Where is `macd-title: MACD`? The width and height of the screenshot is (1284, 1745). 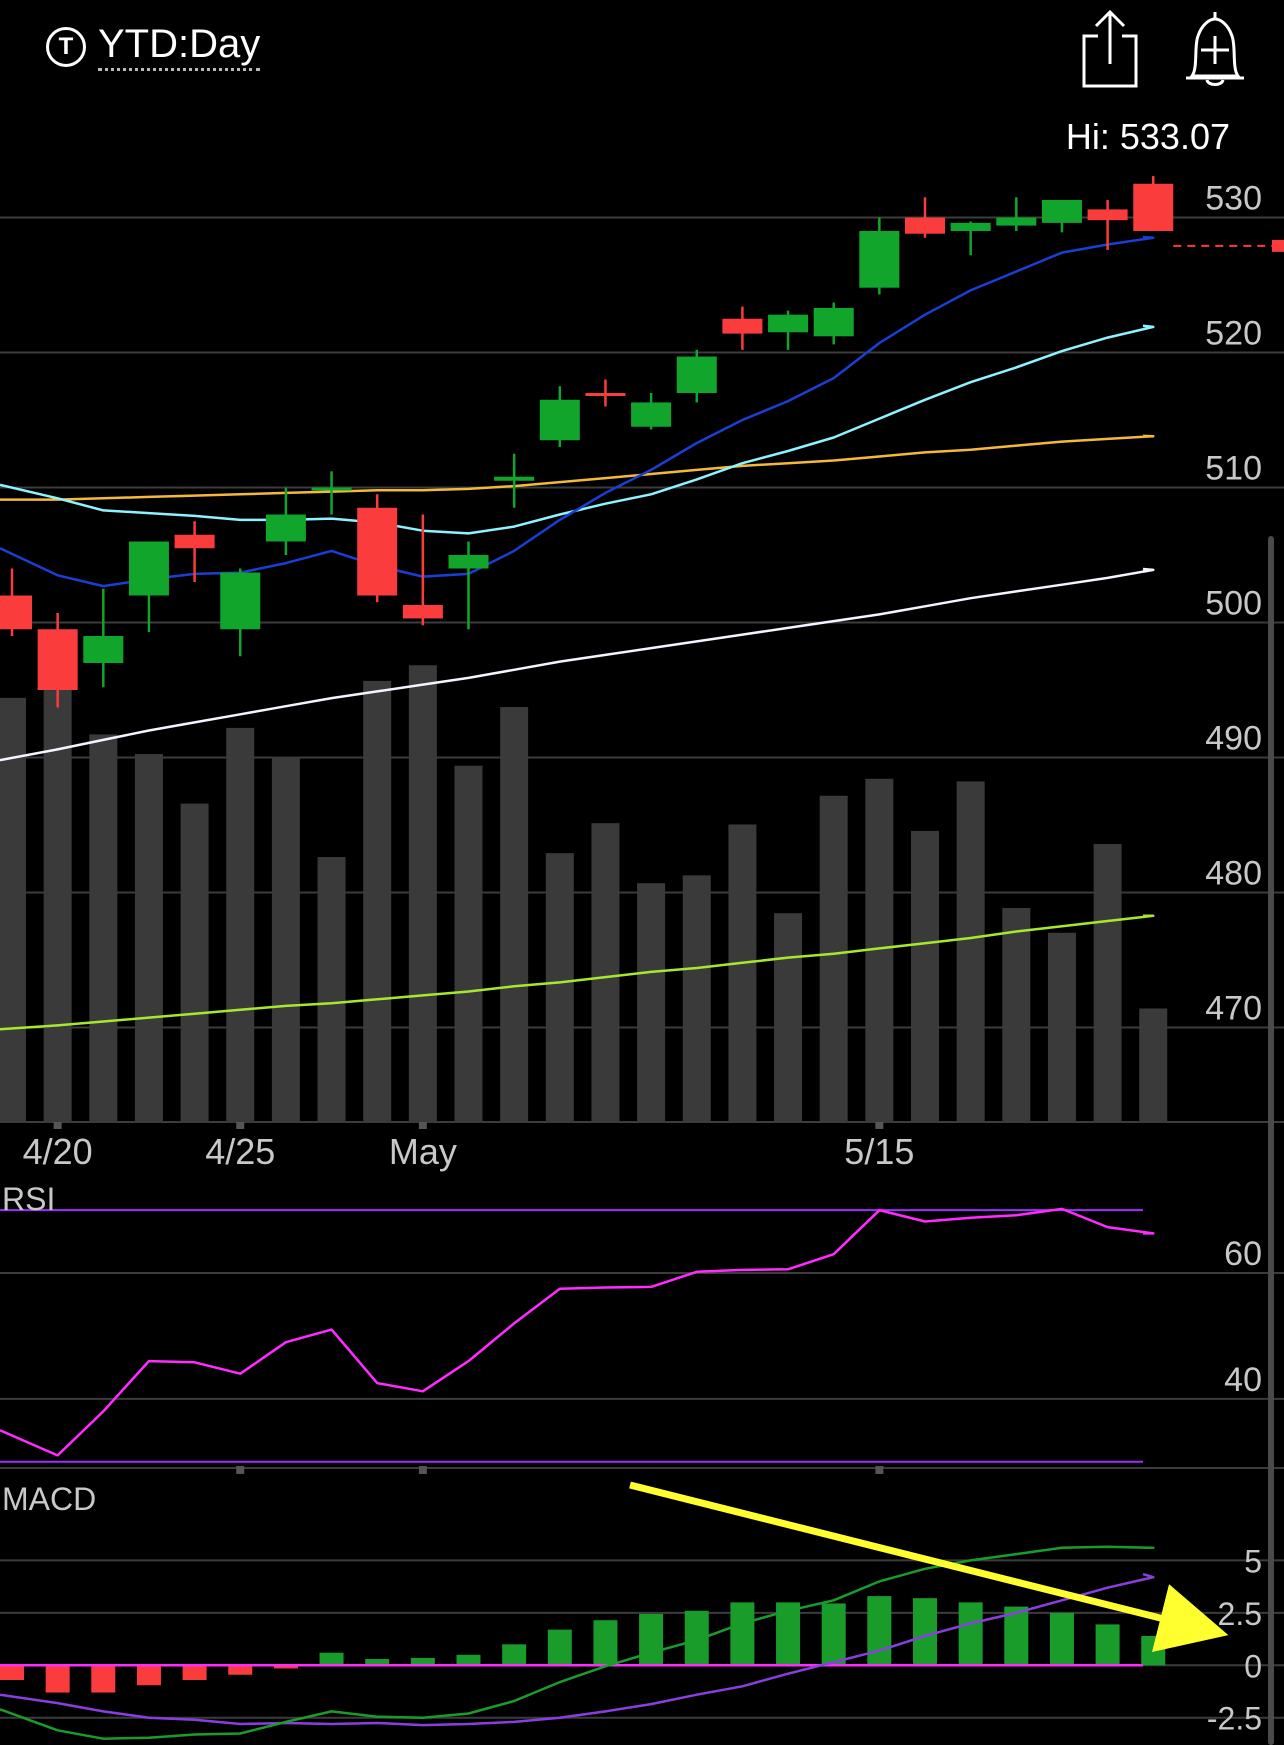
macd-title: MACD is located at coordinates (49, 1499).